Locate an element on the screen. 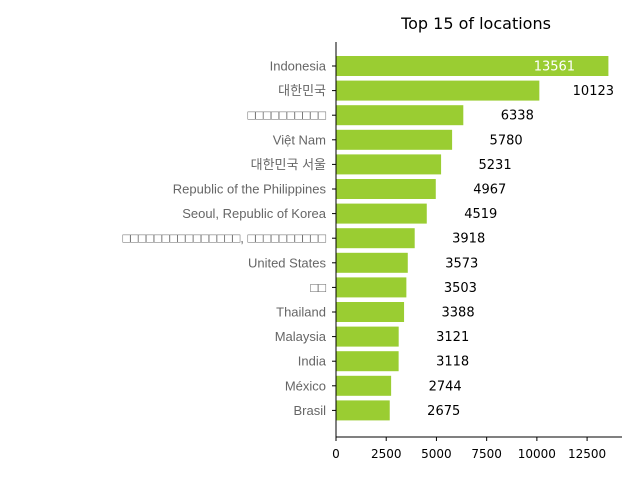 This screenshot has height=480, width=640. value-label: 4967 is located at coordinates (489, 190).